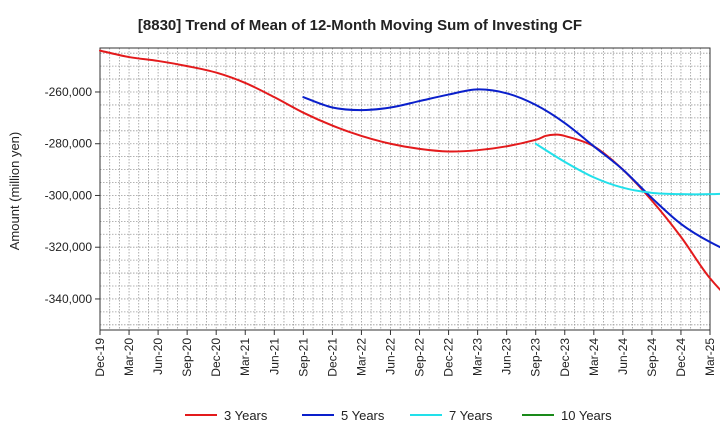  I want to click on x-tick-label: Jun-20, so click(158, 356).